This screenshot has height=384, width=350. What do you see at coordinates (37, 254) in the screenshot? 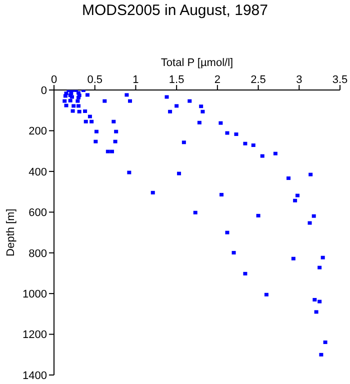
I see `y-tick-label: 800` at bounding box center [37, 254].